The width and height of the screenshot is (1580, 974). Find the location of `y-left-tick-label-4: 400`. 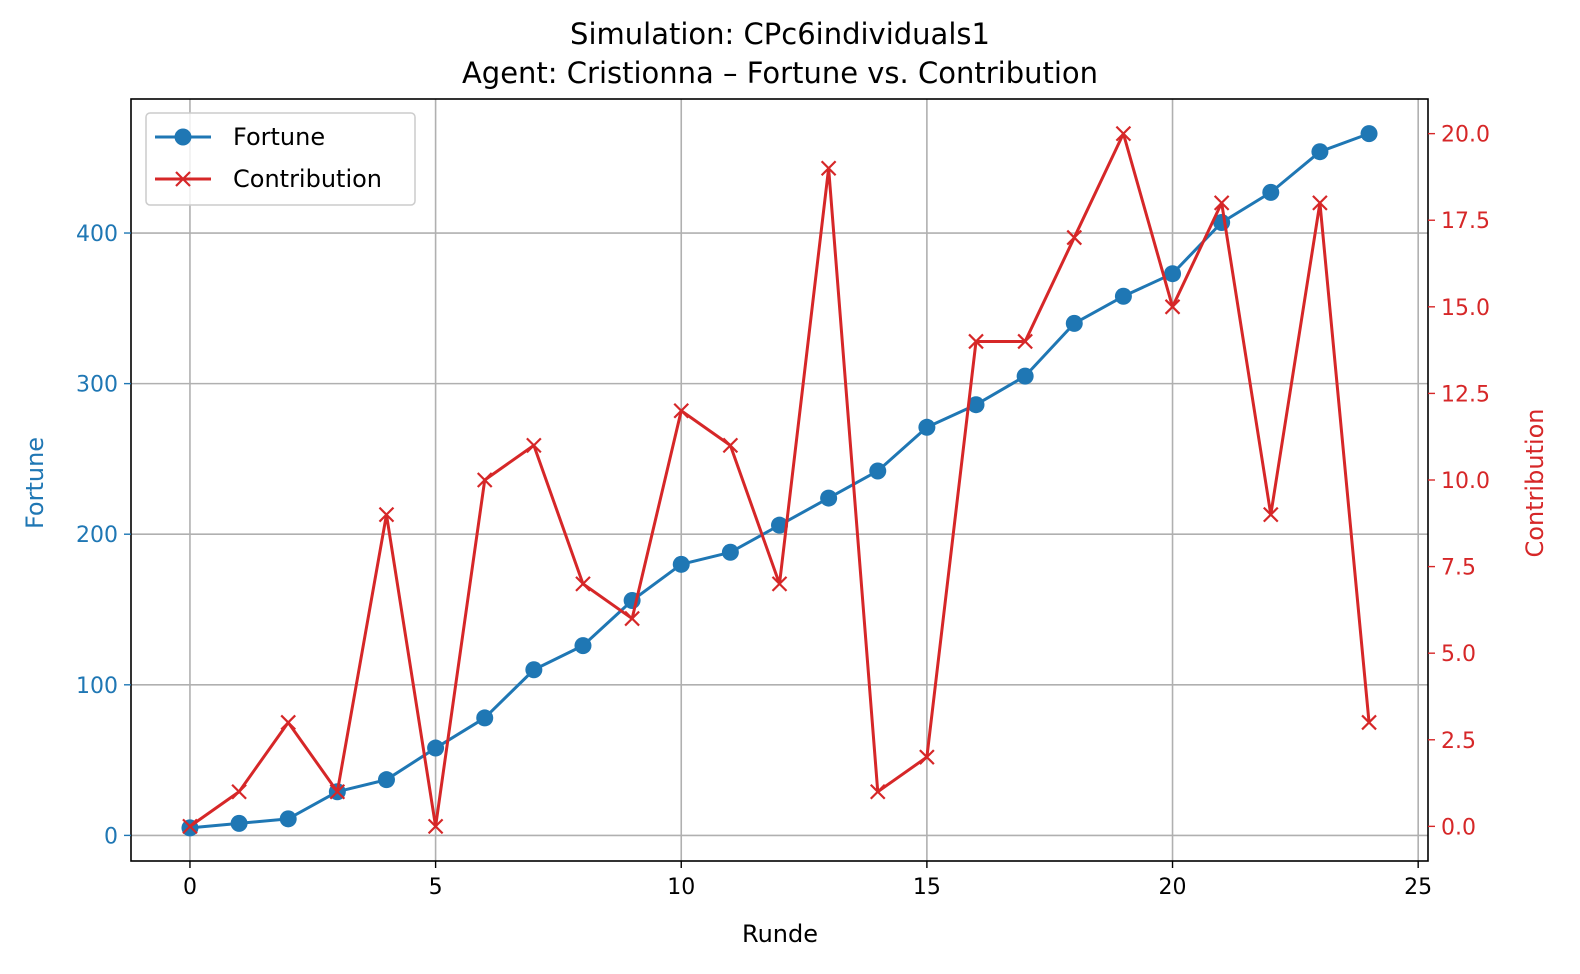

y-left-tick-label-4: 400 is located at coordinates (97, 234).